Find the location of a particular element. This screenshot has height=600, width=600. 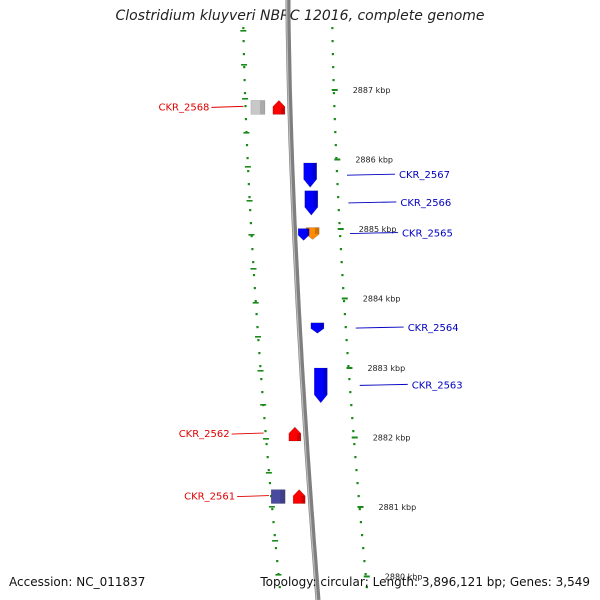

gene-CKR_2568: CKR_2568 is located at coordinates (222, 107).